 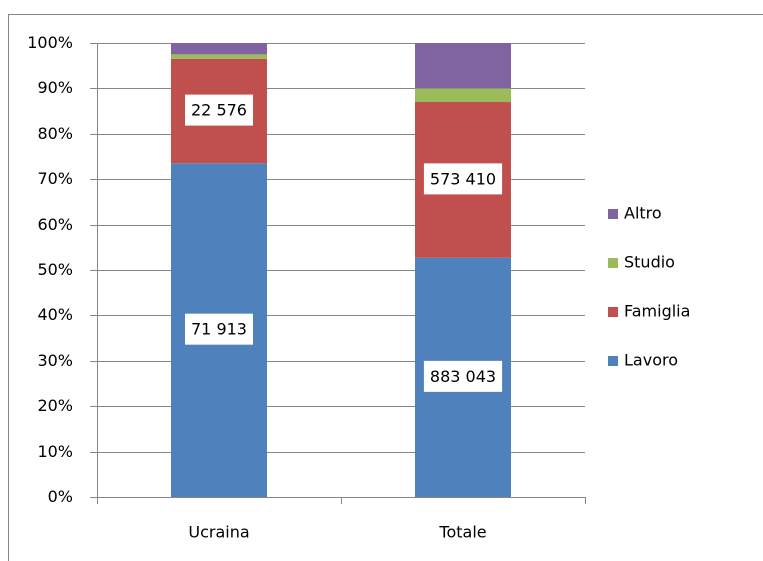 I want to click on data-label: 22 576, so click(x=219, y=110).